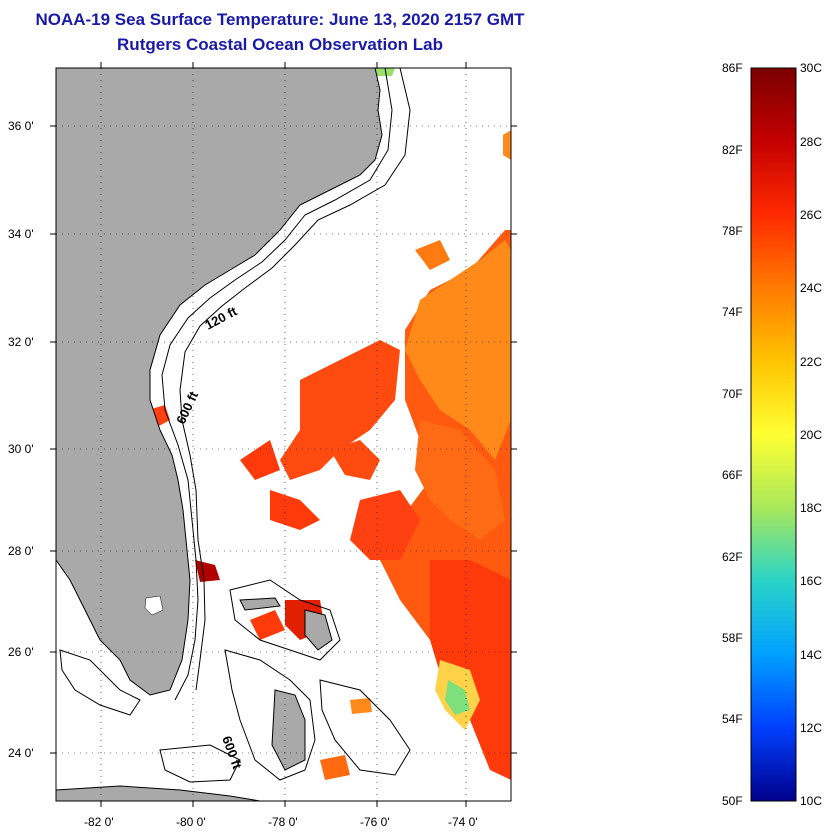  I want to click on cb-label-20c: 20C, so click(811, 435).